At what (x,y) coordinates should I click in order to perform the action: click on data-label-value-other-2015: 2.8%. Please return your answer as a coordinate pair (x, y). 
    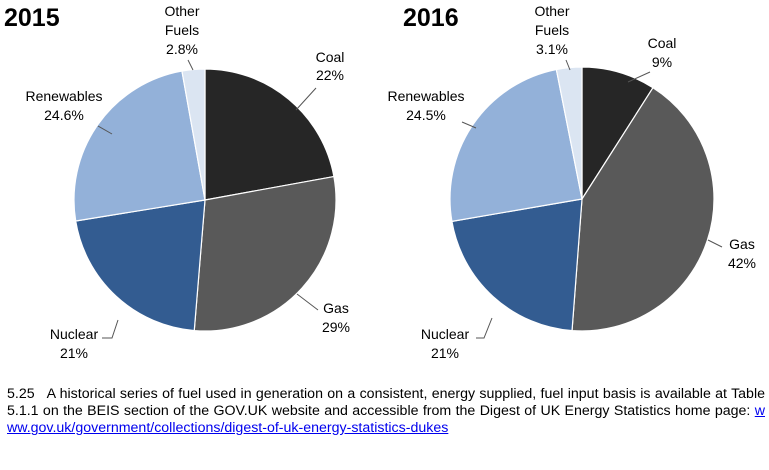
    Looking at the image, I should click on (182, 49).